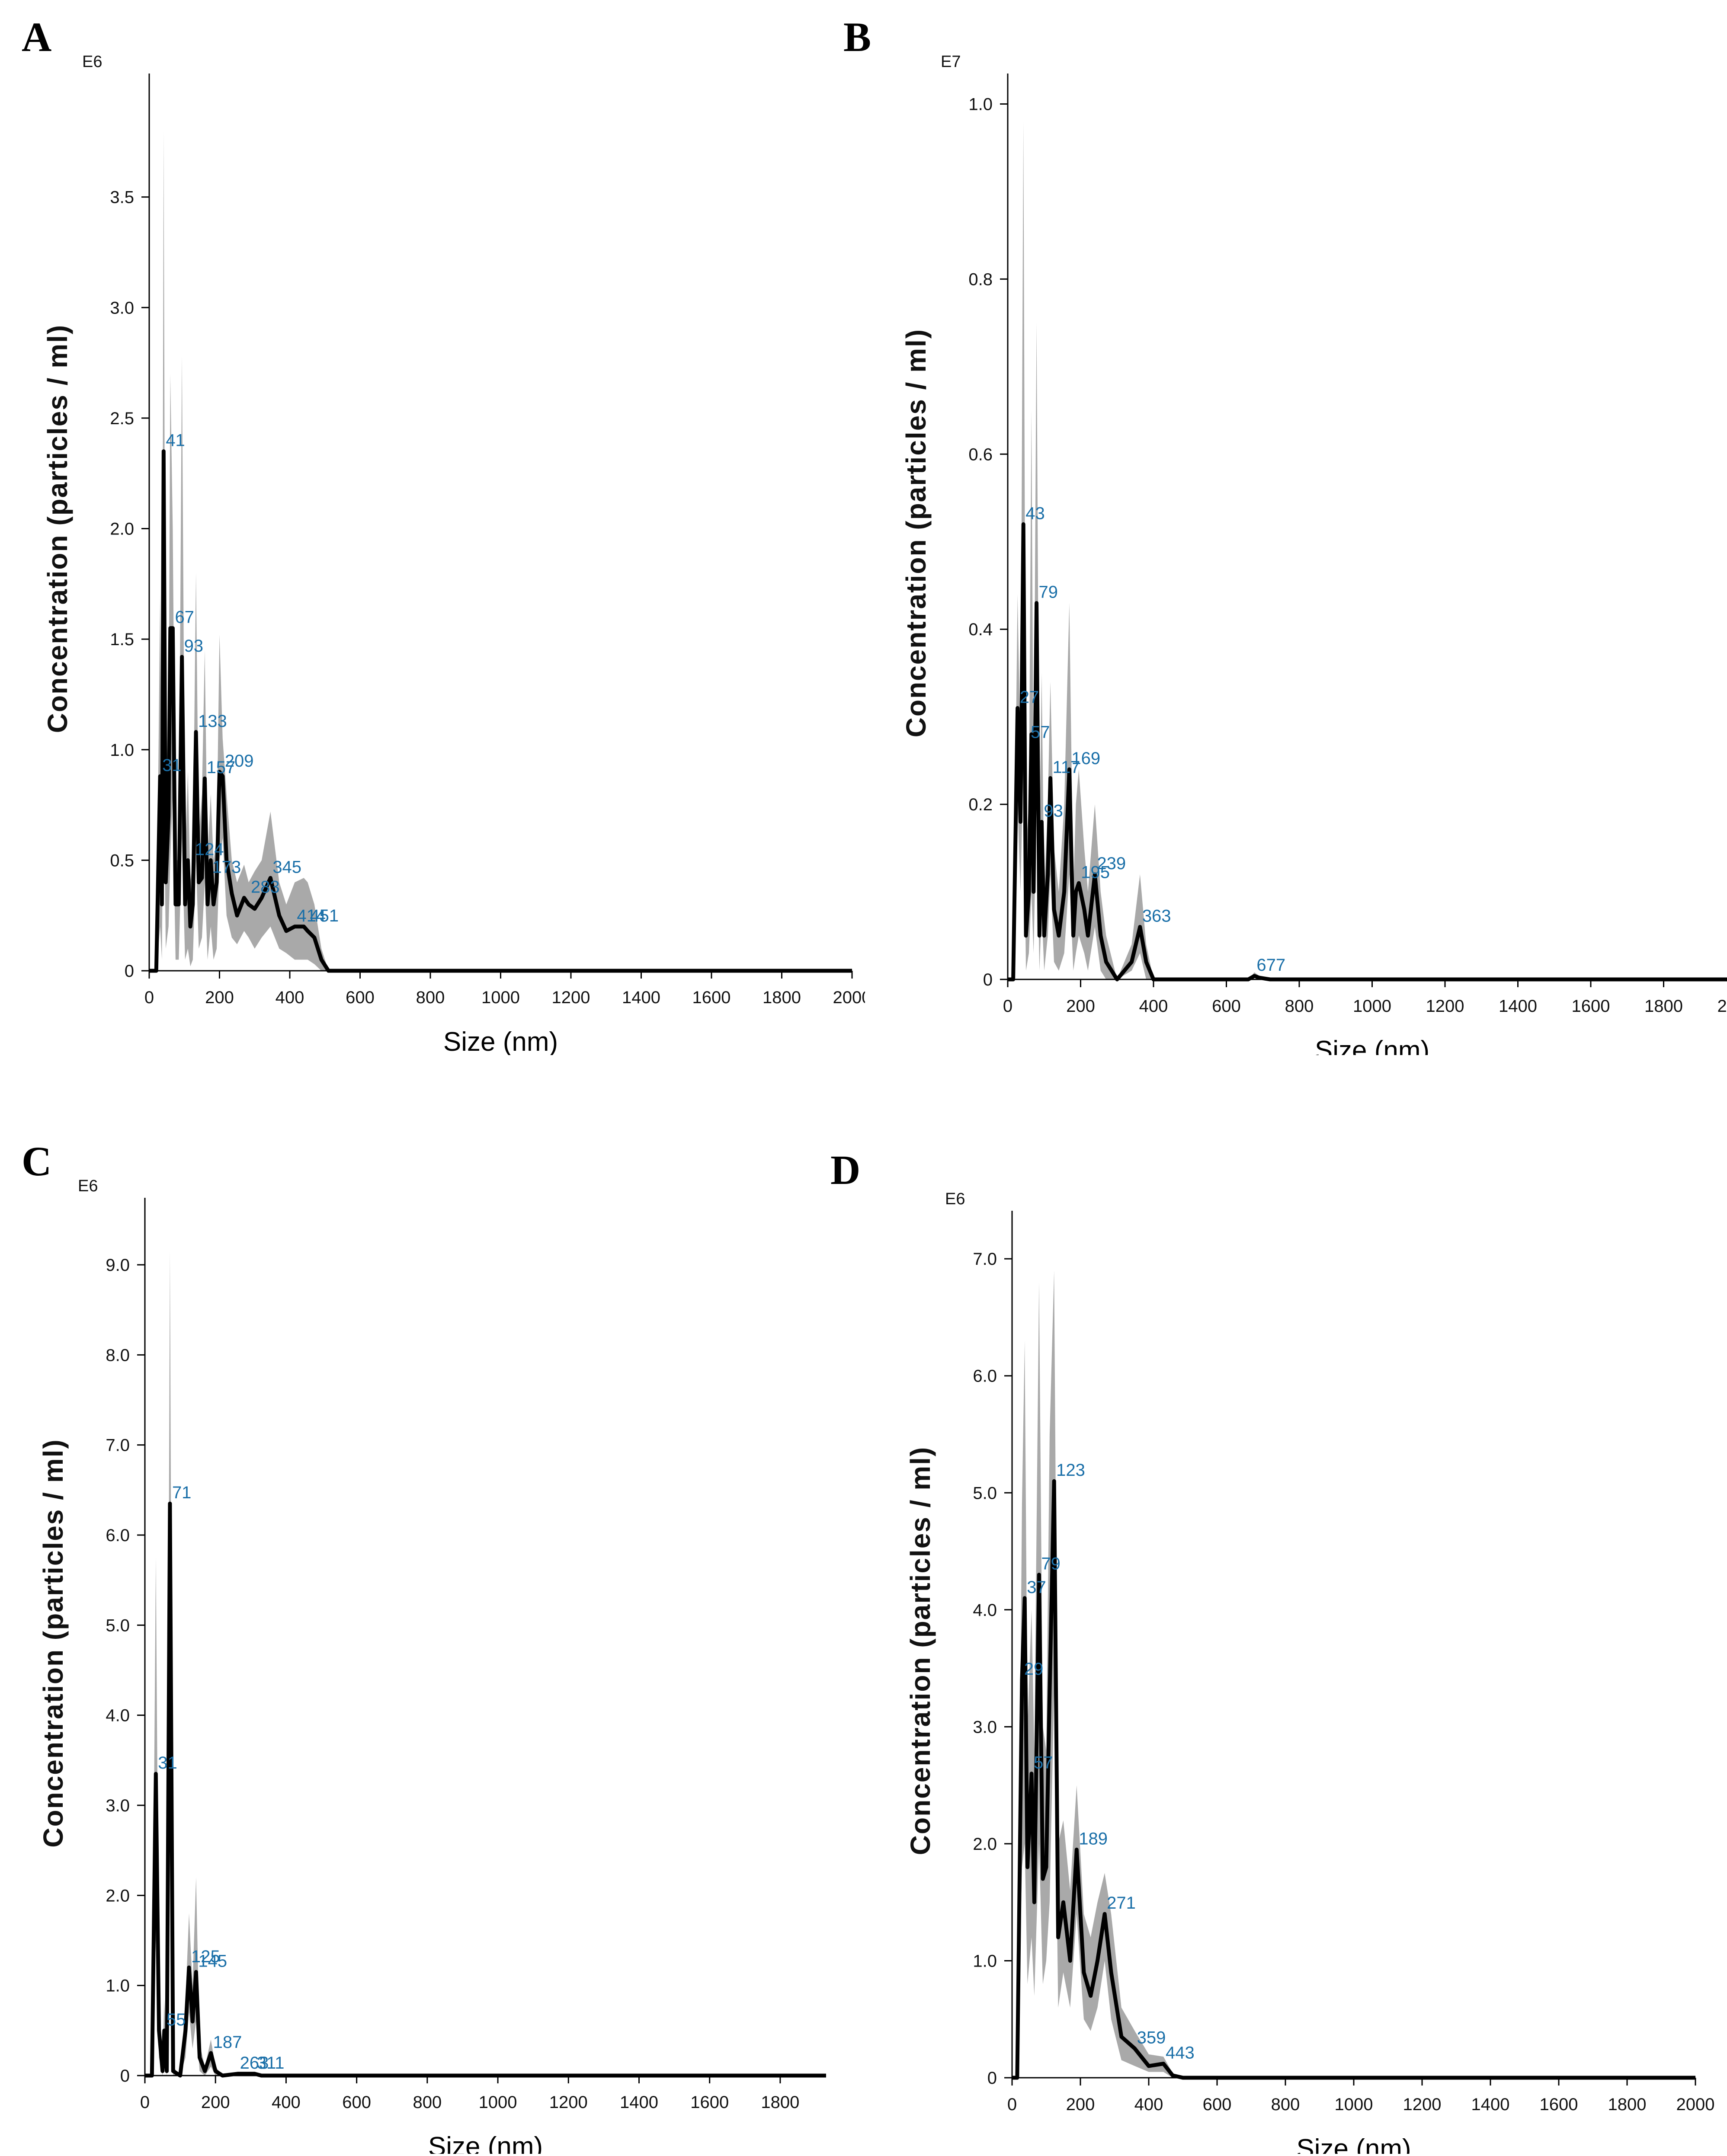 This screenshot has width=1727, height=2156. I want to click on peak-label: 55, so click(176, 2020).